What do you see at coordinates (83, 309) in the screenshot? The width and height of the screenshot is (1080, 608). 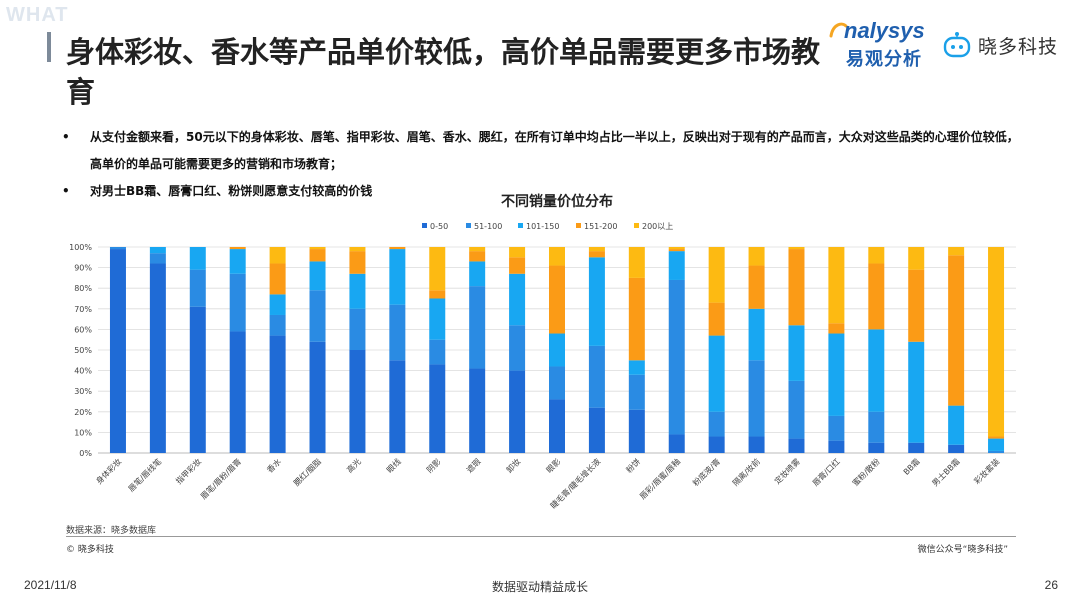 I see `y-tick-label: 70%` at bounding box center [83, 309].